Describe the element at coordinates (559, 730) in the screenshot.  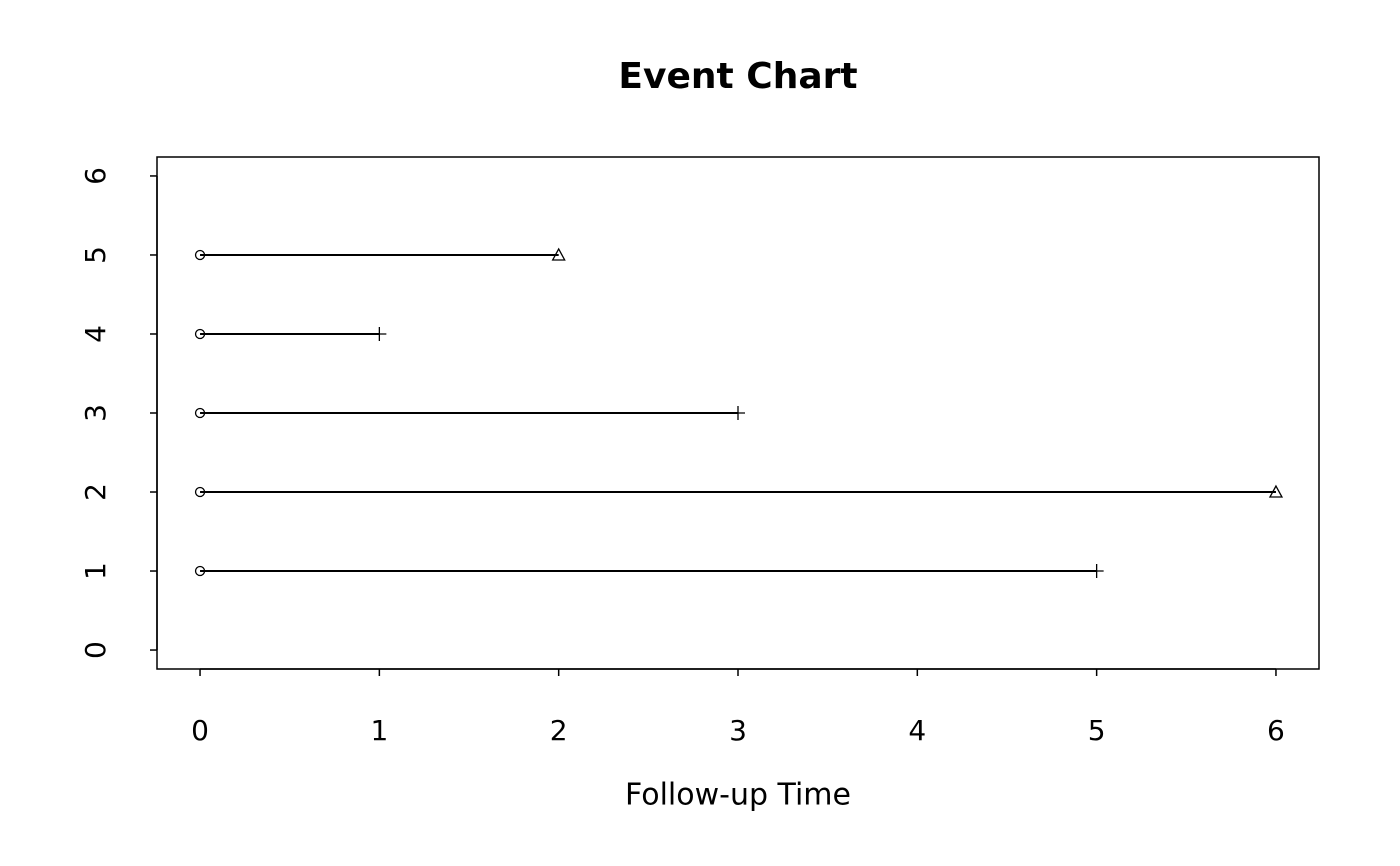
I see `x-tick-label: 2` at that location.